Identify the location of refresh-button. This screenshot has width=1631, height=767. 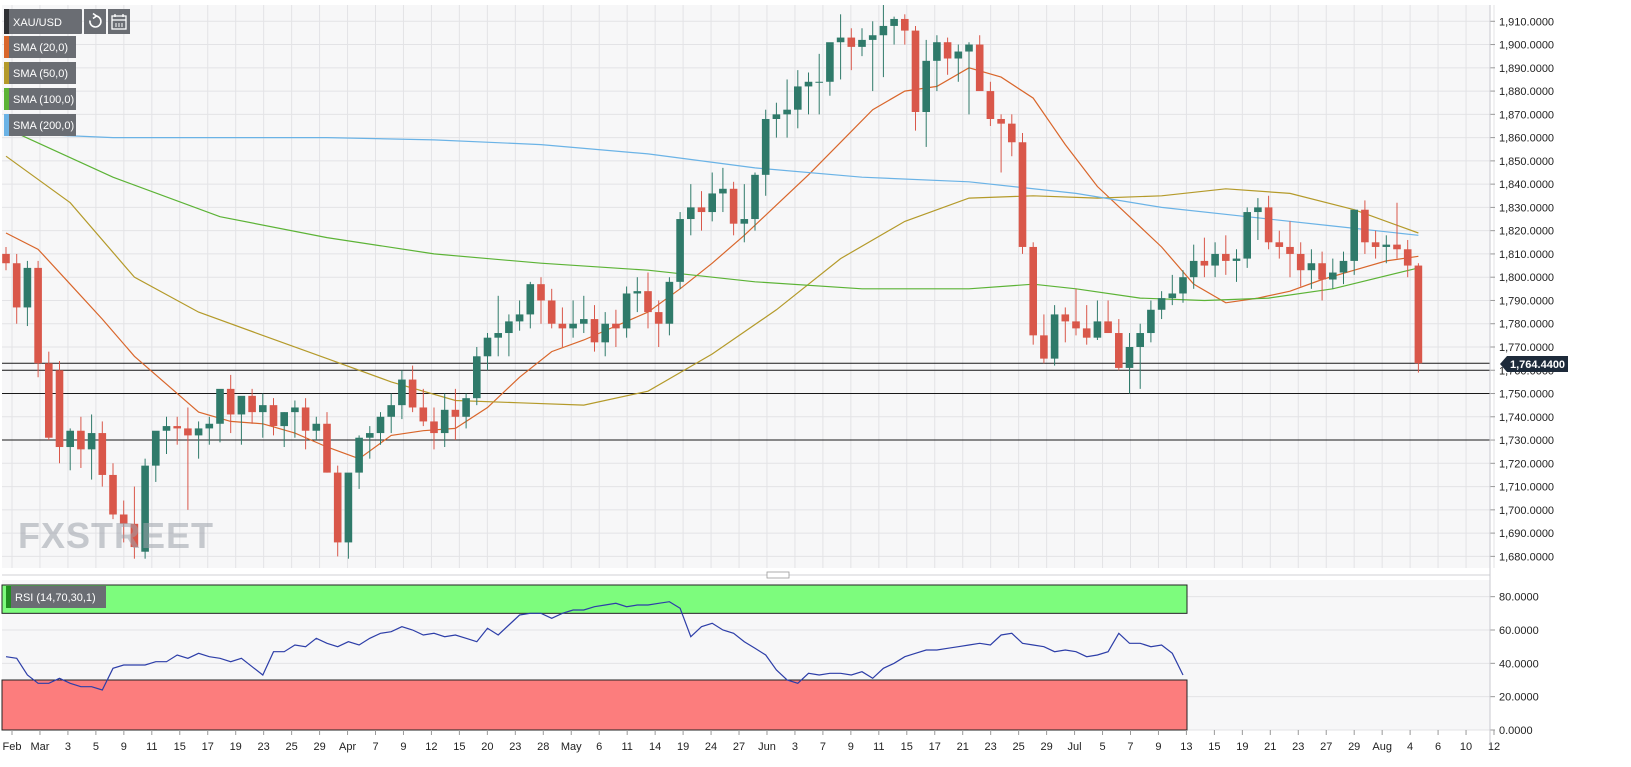
(95, 21).